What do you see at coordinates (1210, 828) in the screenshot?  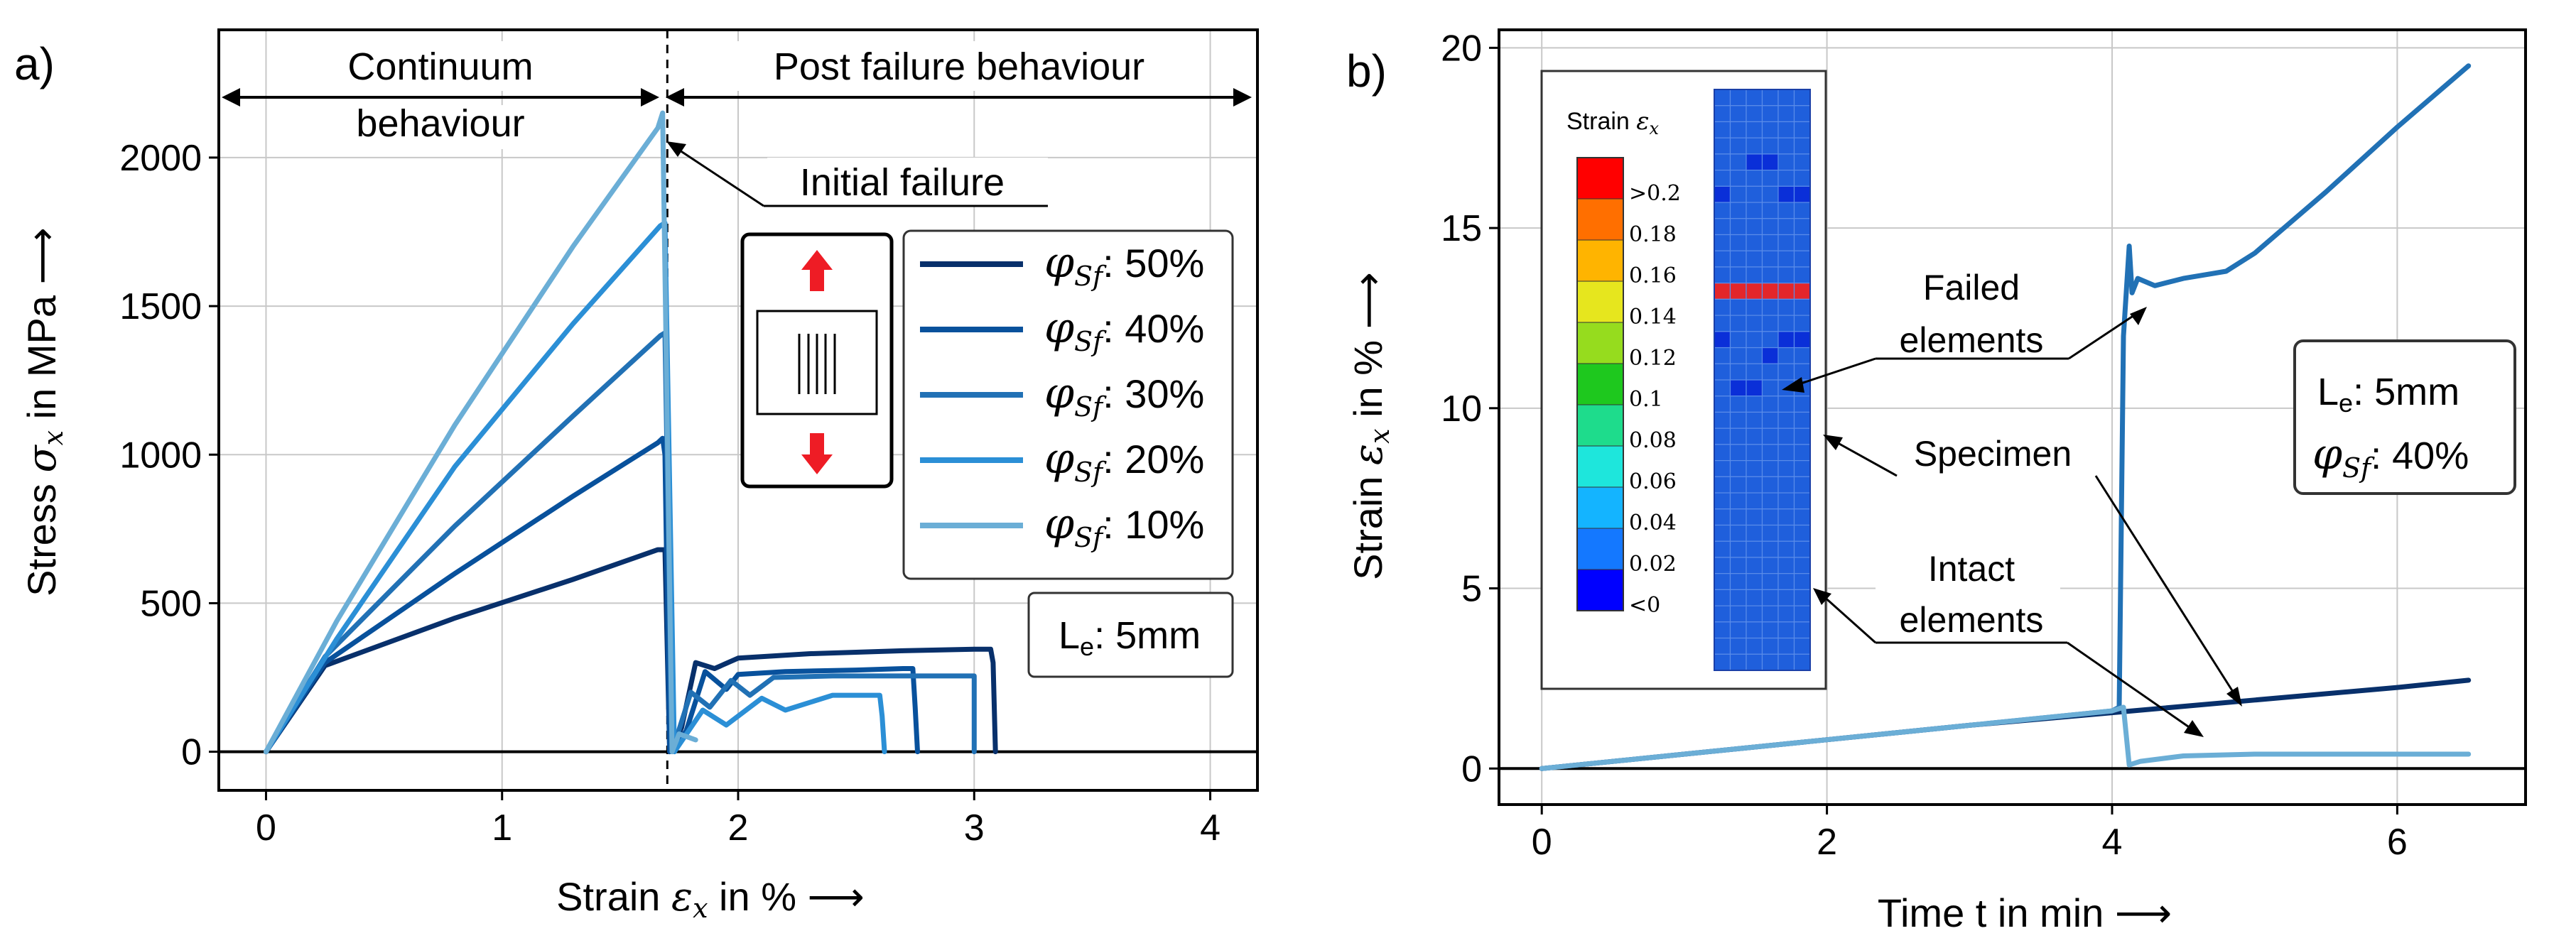 I see `x-tick-label: 4` at bounding box center [1210, 828].